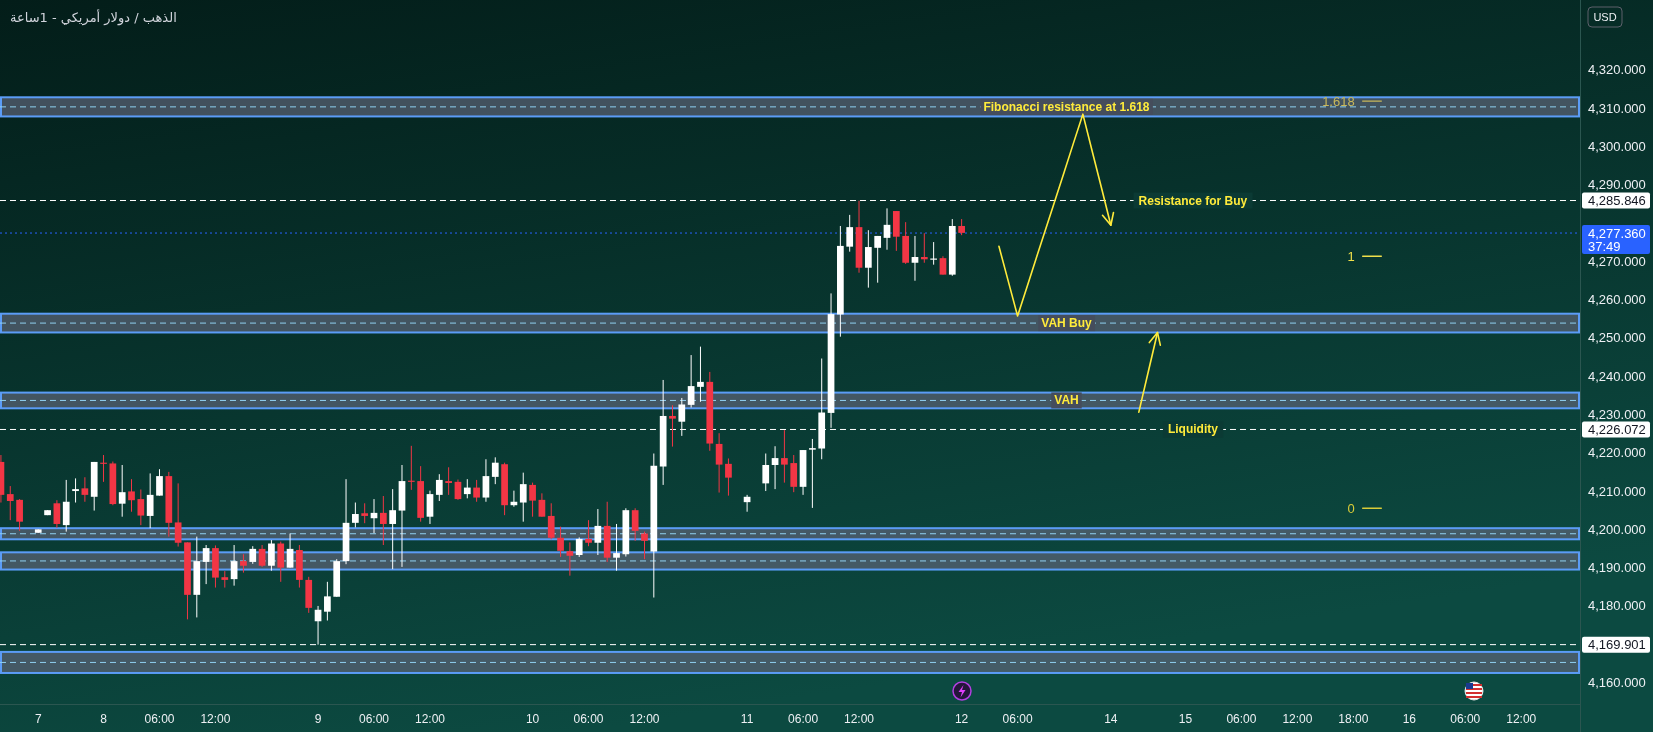 Image resolution: width=1653 pixels, height=732 pixels. What do you see at coordinates (1353, 719) in the screenshot?
I see `x-tick-label: 18:00` at bounding box center [1353, 719].